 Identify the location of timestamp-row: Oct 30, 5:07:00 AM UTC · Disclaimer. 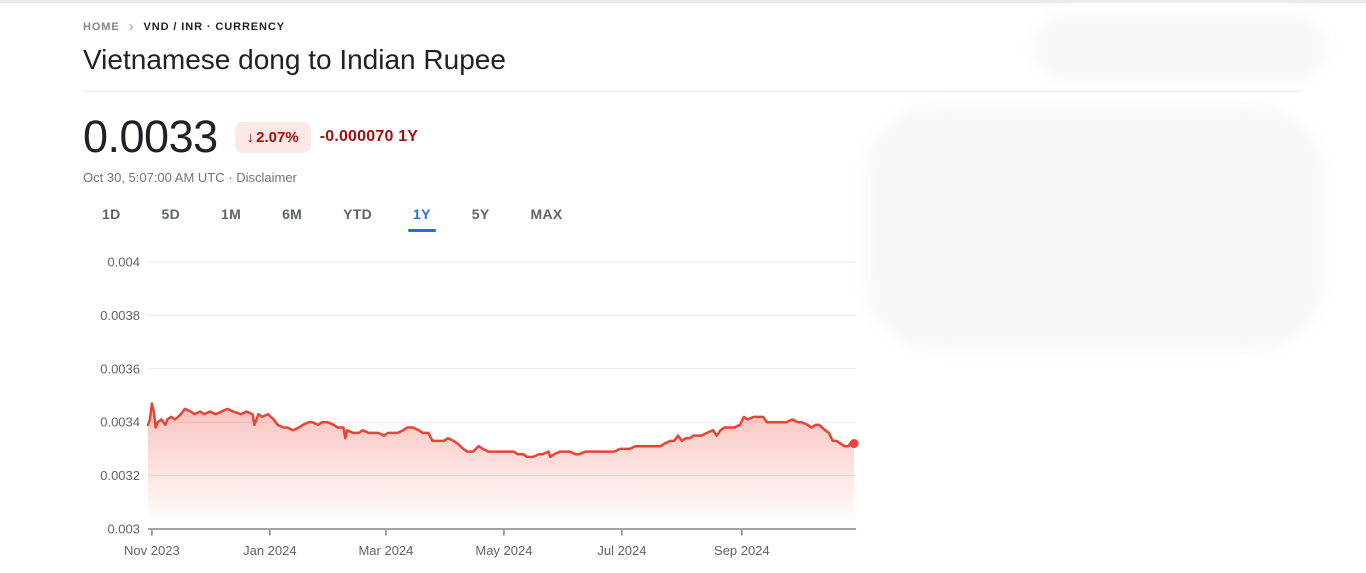
(724, 177).